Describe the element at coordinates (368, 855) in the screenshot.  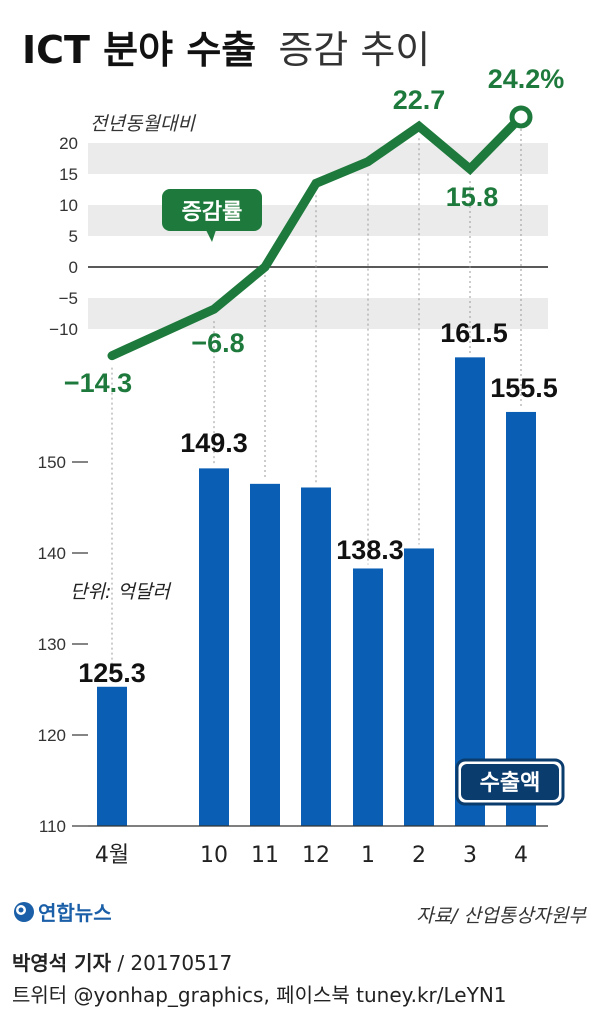
I see `x-tick-label-4: 1` at that location.